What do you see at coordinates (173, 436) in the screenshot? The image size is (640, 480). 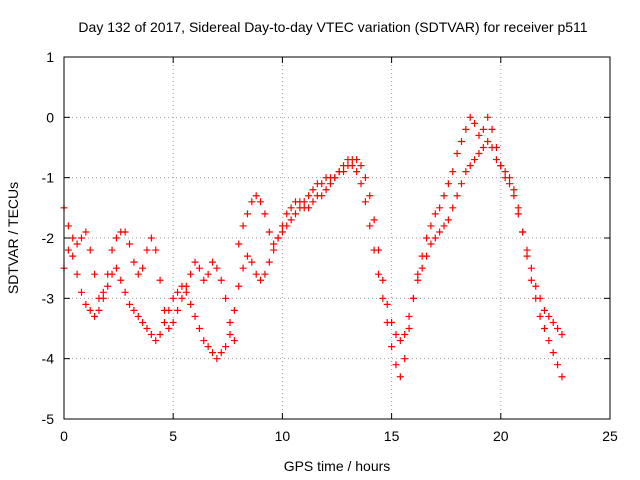 I see `x-tick-label: 5` at bounding box center [173, 436].